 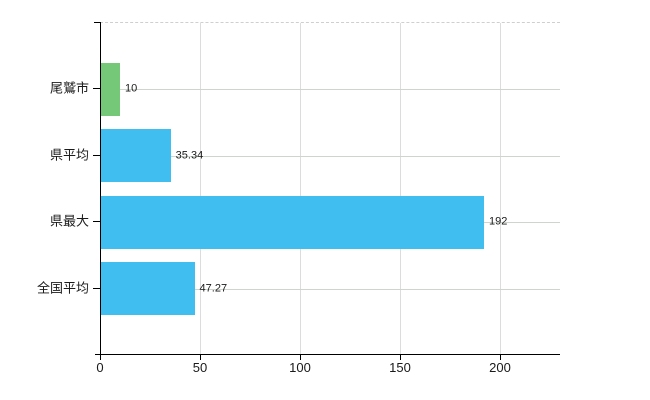 I want to click on category-label: 県最大, so click(x=69, y=221).